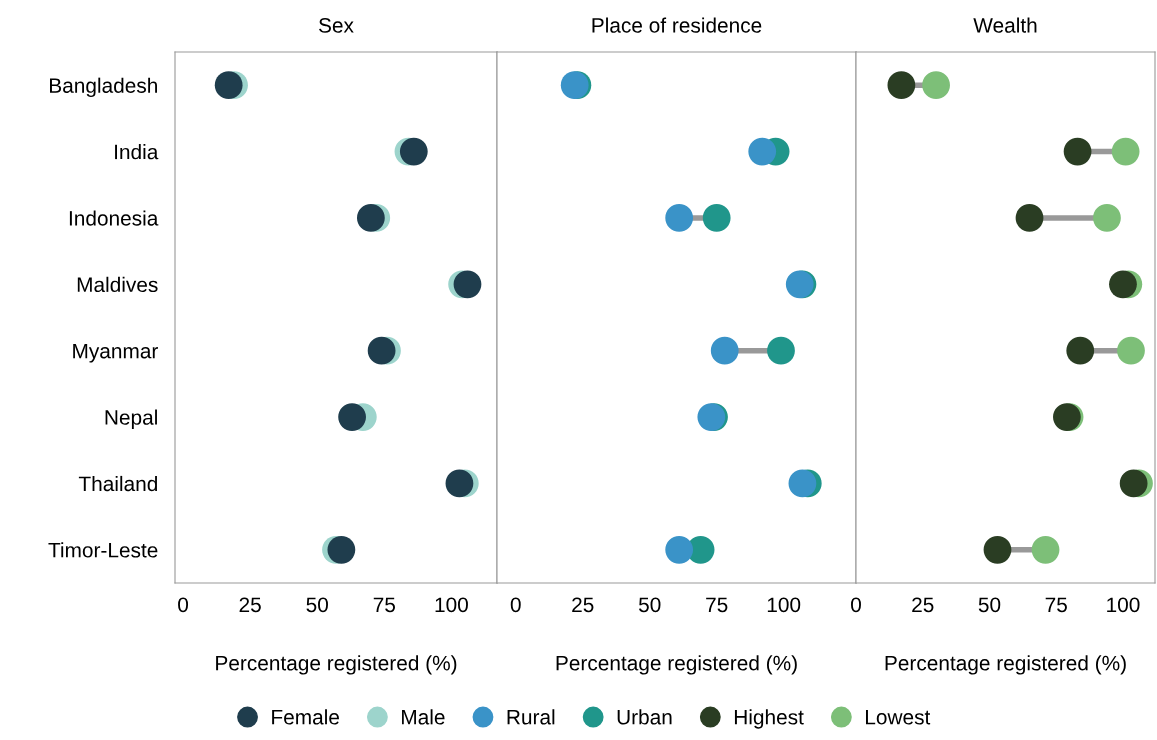  I want to click on y-tick-label: Timor-Leste, so click(103, 550).